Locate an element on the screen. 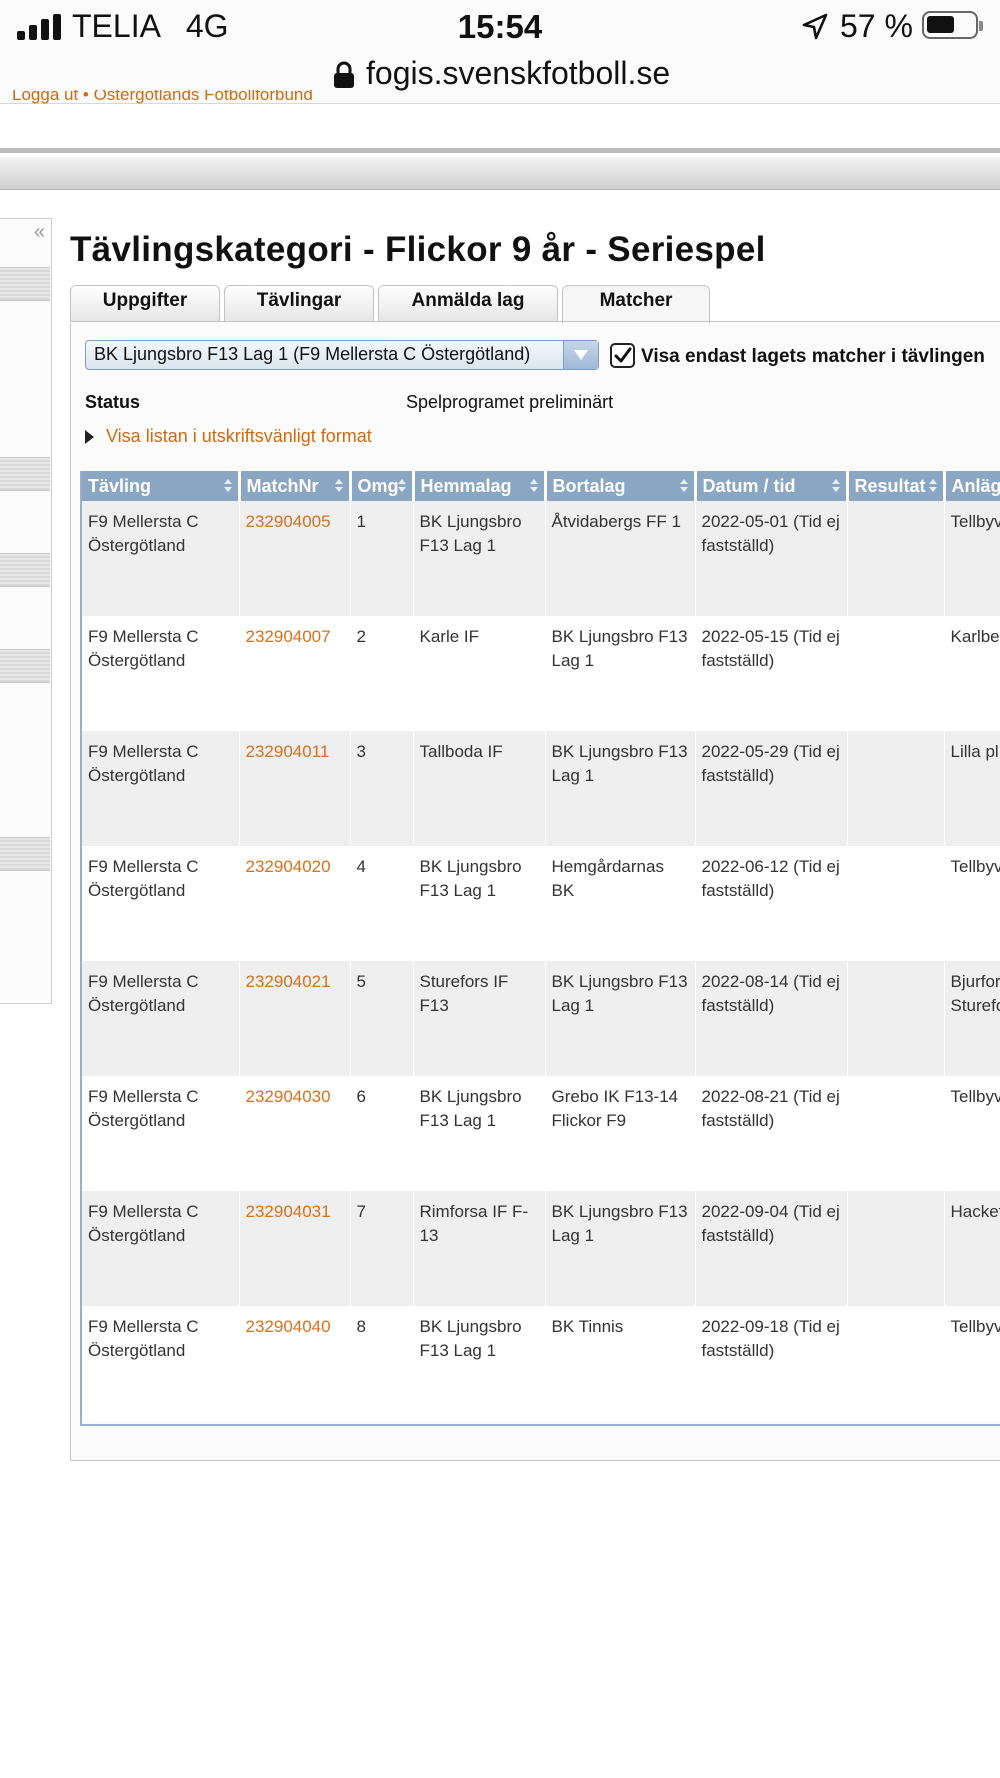  team-only-checkbox is located at coordinates (622, 355).